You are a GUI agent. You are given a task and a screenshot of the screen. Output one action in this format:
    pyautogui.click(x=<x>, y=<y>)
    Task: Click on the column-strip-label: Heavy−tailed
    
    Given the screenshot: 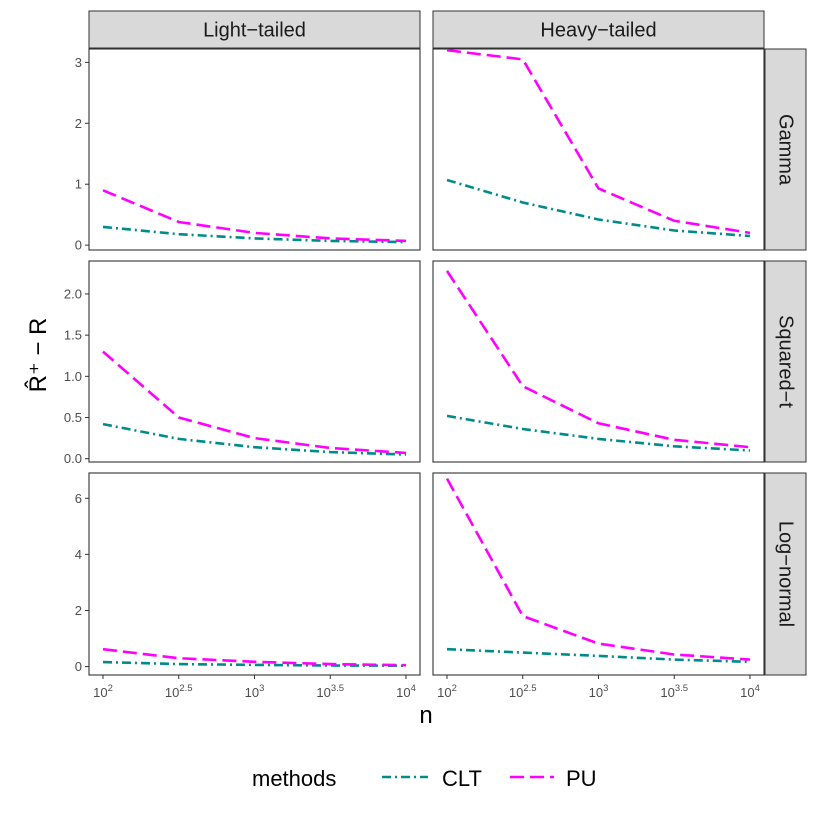 What is the action you would take?
    pyautogui.click(x=598, y=31)
    